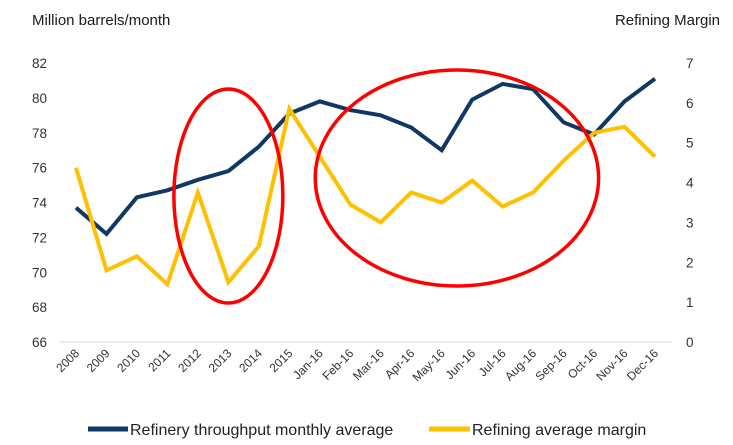  Describe the element at coordinates (667, 20) in the screenshot. I see `right-axis-title: Refining Margin` at that location.